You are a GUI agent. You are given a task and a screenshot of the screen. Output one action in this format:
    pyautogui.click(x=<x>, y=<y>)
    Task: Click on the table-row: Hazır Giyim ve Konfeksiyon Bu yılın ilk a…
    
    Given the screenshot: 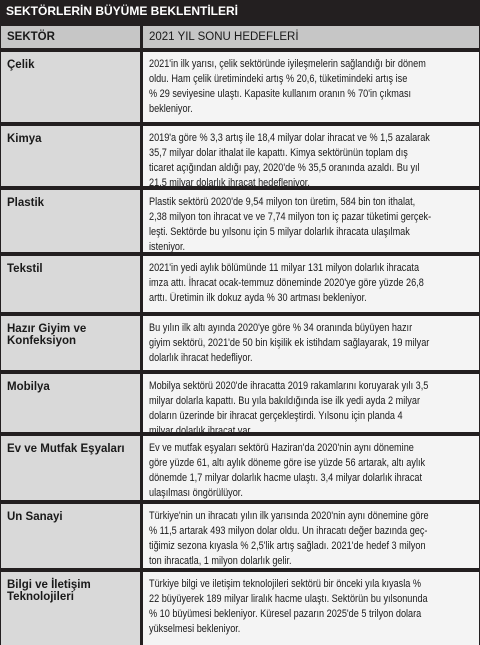 What is the action you would take?
    pyautogui.click(x=240, y=343)
    